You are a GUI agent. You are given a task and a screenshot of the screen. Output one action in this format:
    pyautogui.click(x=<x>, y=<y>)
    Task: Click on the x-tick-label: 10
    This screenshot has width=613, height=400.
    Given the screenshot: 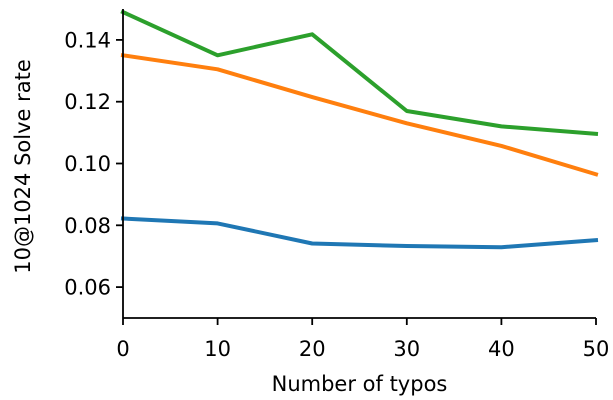 What is the action you would take?
    pyautogui.click(x=217, y=349)
    